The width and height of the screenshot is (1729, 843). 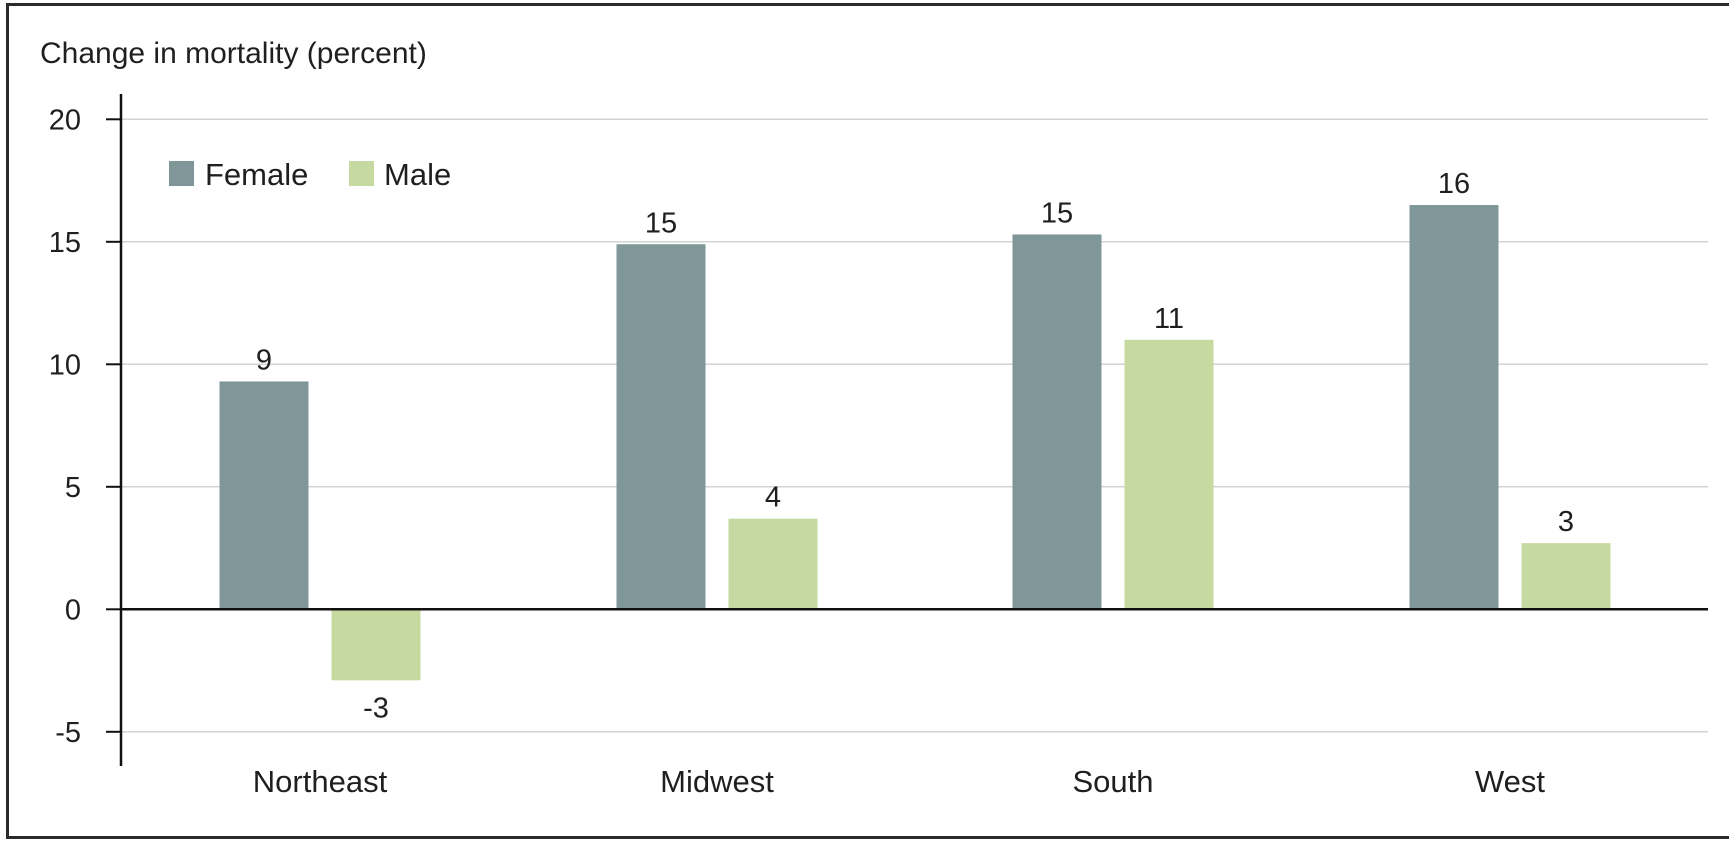 What do you see at coordinates (1169, 474) in the screenshot?
I see `bar-male-south` at bounding box center [1169, 474].